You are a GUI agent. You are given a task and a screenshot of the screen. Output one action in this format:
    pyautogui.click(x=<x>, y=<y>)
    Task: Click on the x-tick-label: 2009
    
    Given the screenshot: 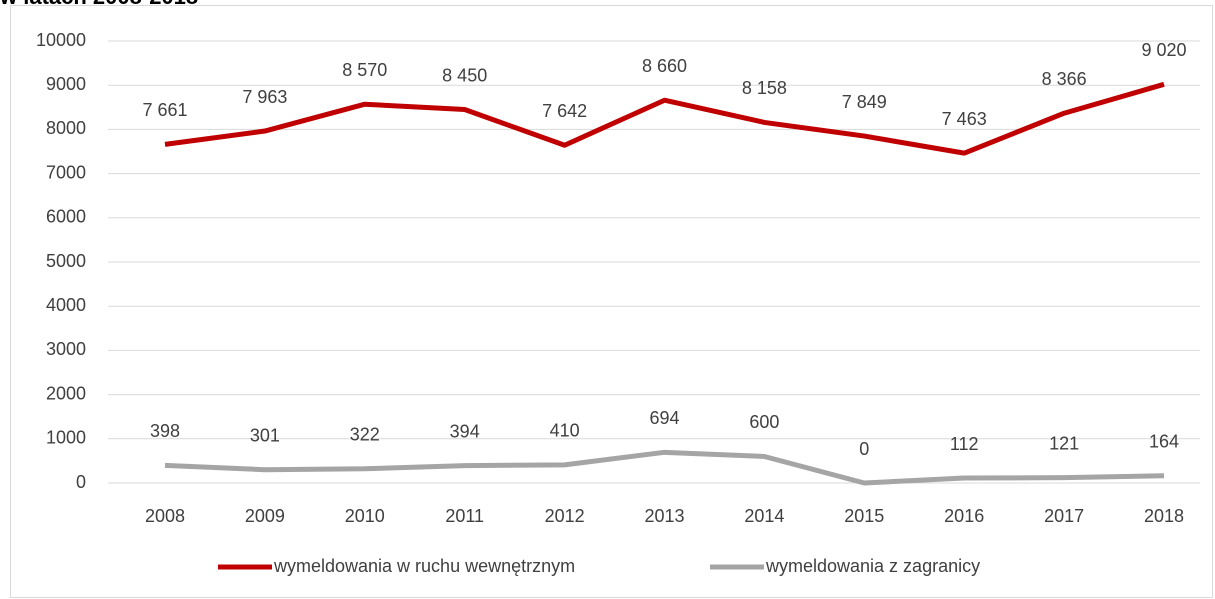 What is the action you would take?
    pyautogui.click(x=265, y=516)
    